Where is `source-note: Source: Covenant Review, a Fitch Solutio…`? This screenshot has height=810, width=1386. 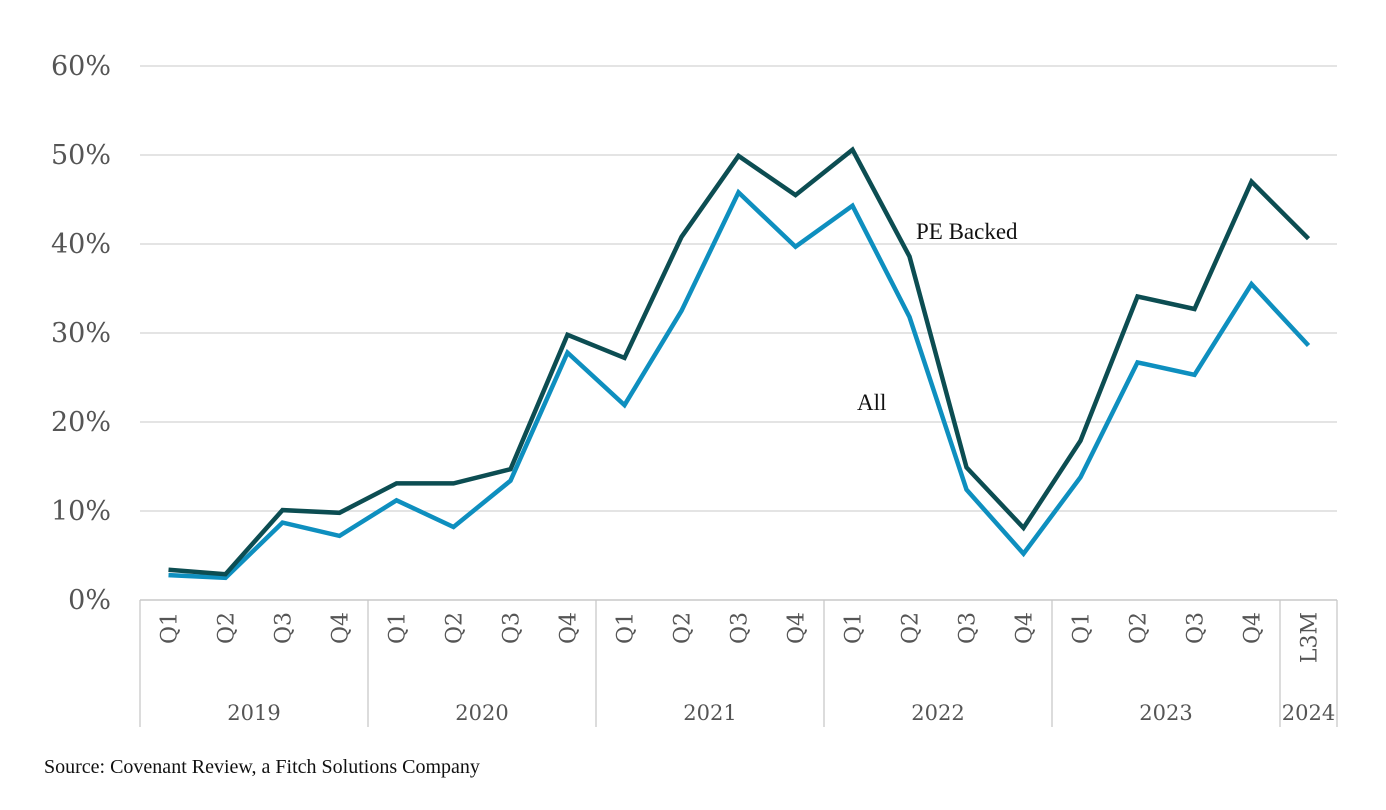 source-note: Source: Covenant Review, a Fitch Solutio… is located at coordinates (262, 767).